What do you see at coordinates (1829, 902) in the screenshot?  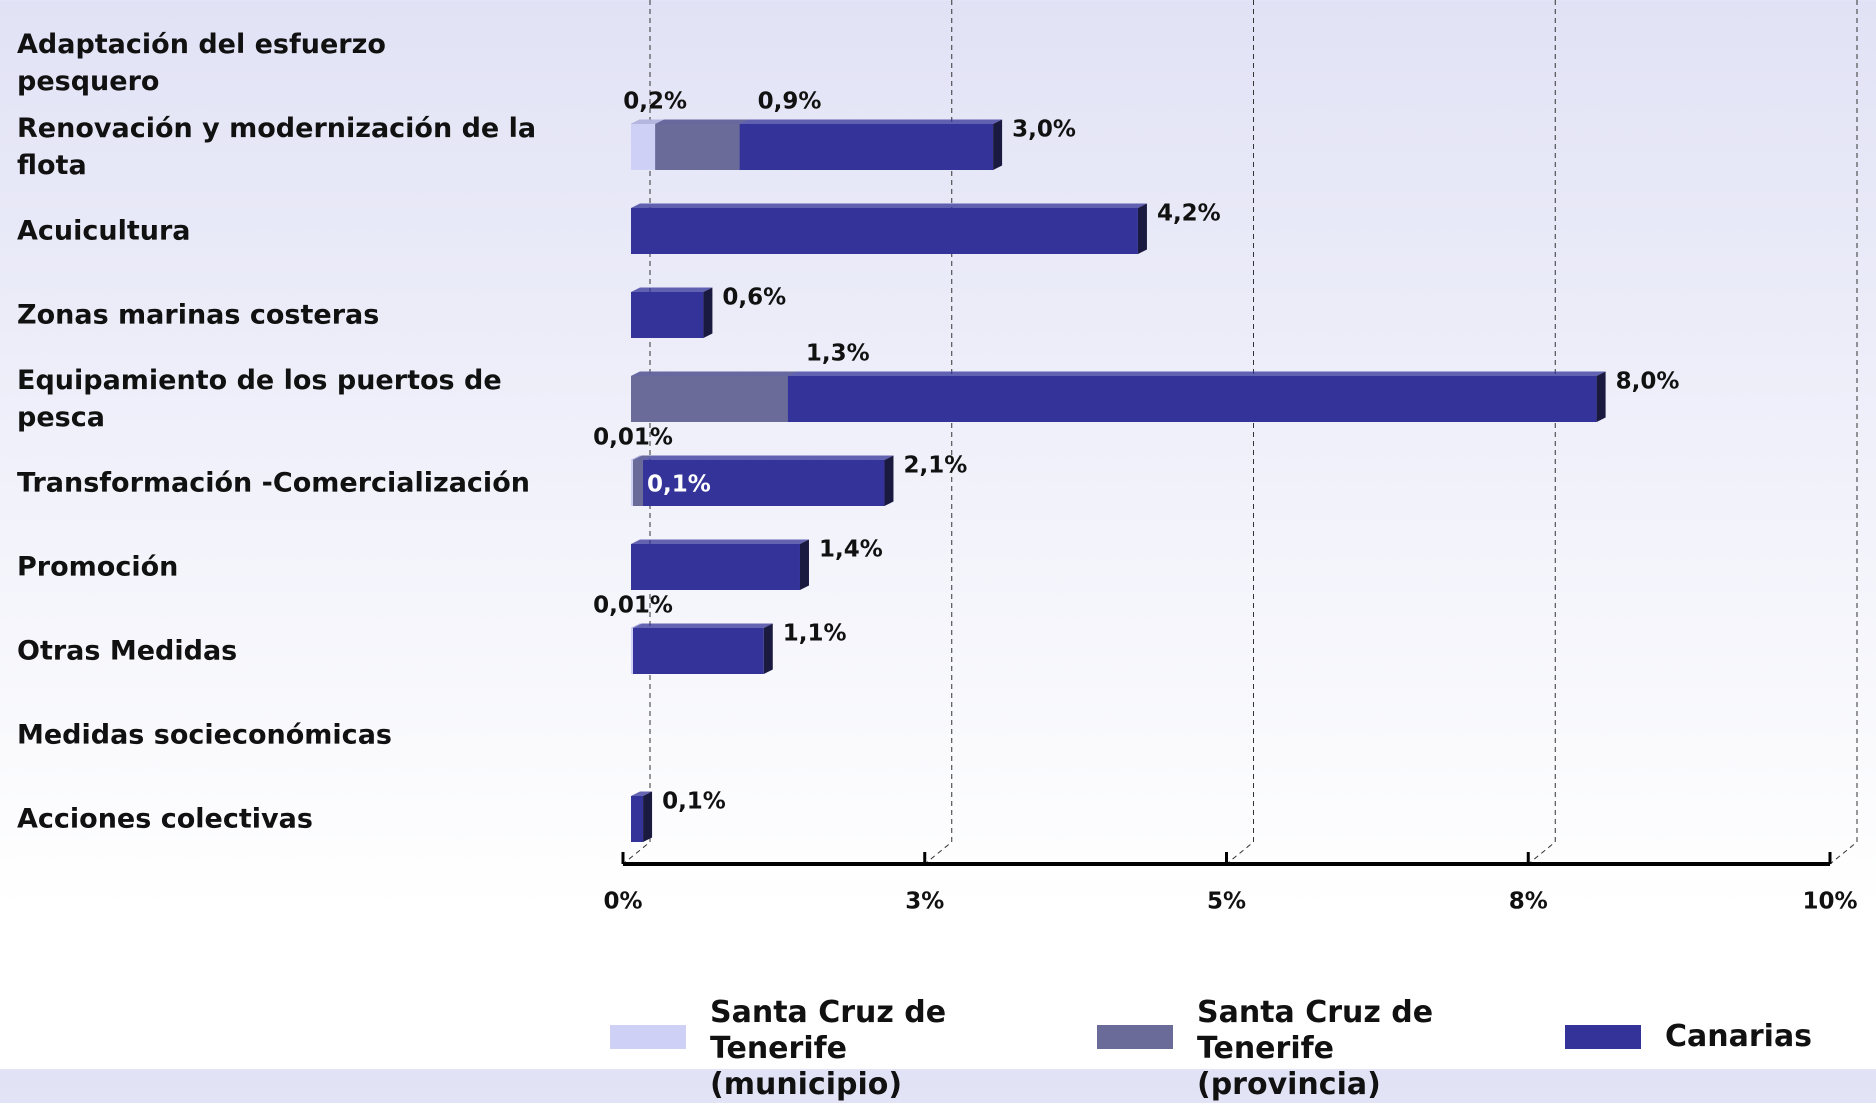 I see `x-tick-label: 10%` at bounding box center [1829, 902].